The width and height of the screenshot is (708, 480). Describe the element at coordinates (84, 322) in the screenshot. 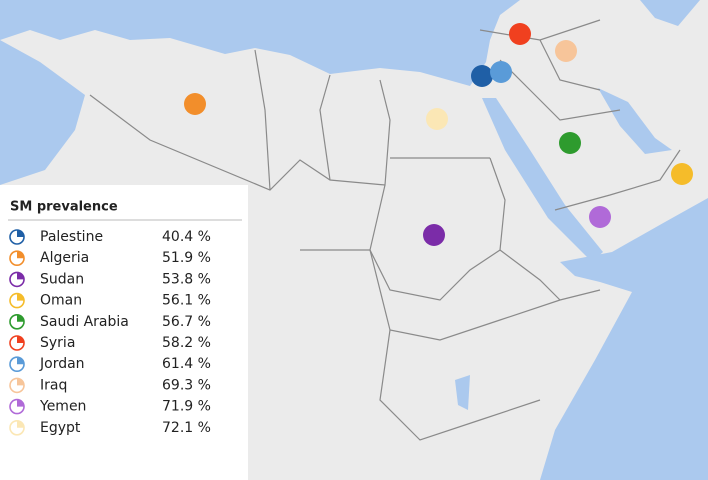

I see `legend-label: Saudi Arabia` at that location.